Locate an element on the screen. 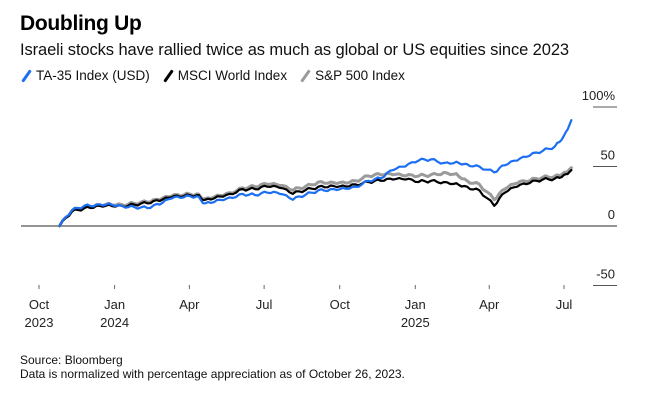 The width and height of the screenshot is (650, 401). legend-item-sp500: S&P 500 Index is located at coordinates (352, 75).